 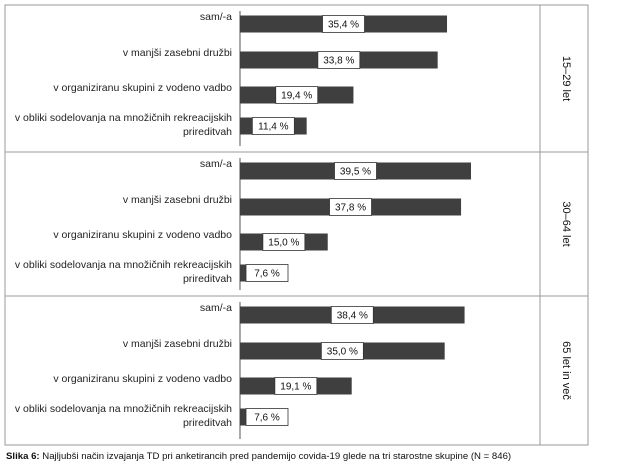 I want to click on value-label-3-4: 7,6 %, so click(x=267, y=418).